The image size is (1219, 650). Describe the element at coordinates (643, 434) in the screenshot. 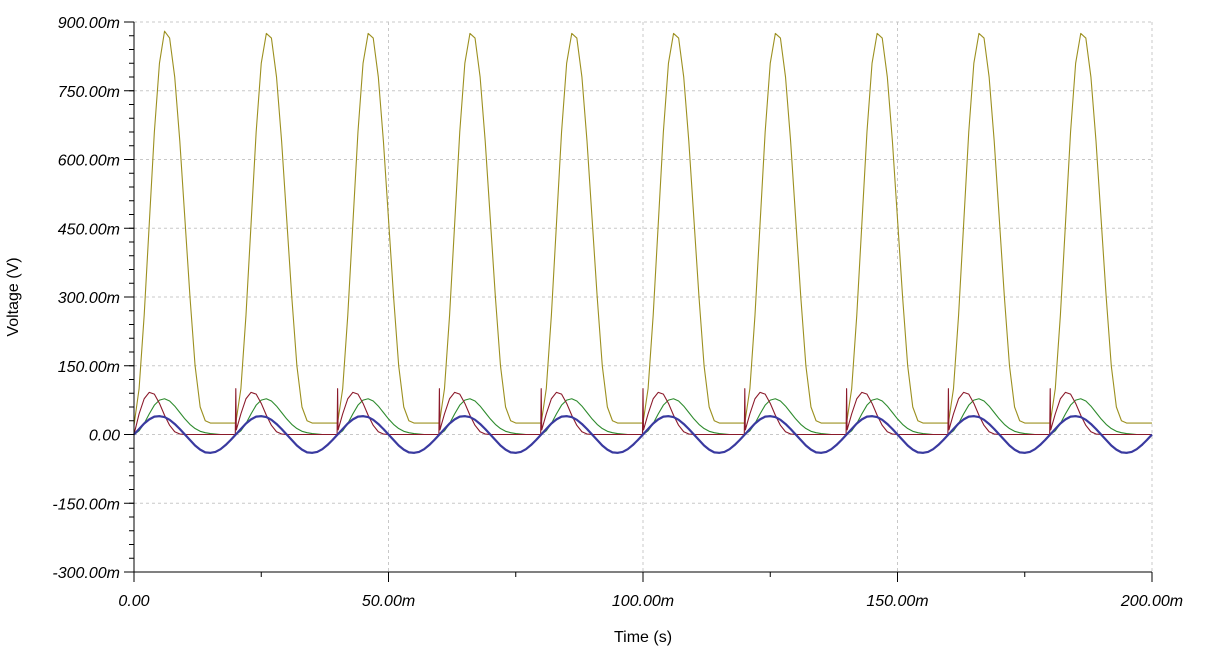

I see `series-line-input-sine` at that location.